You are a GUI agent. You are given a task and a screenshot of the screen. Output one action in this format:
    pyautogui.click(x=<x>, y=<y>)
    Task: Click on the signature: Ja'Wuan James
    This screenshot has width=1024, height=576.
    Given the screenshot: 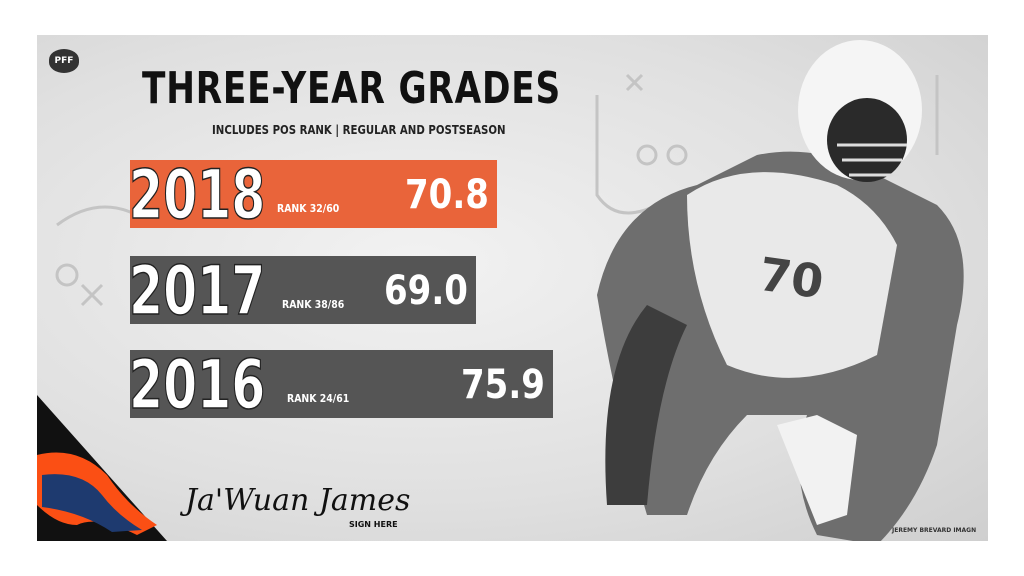 What is the action you would take?
    pyautogui.click(x=298, y=500)
    